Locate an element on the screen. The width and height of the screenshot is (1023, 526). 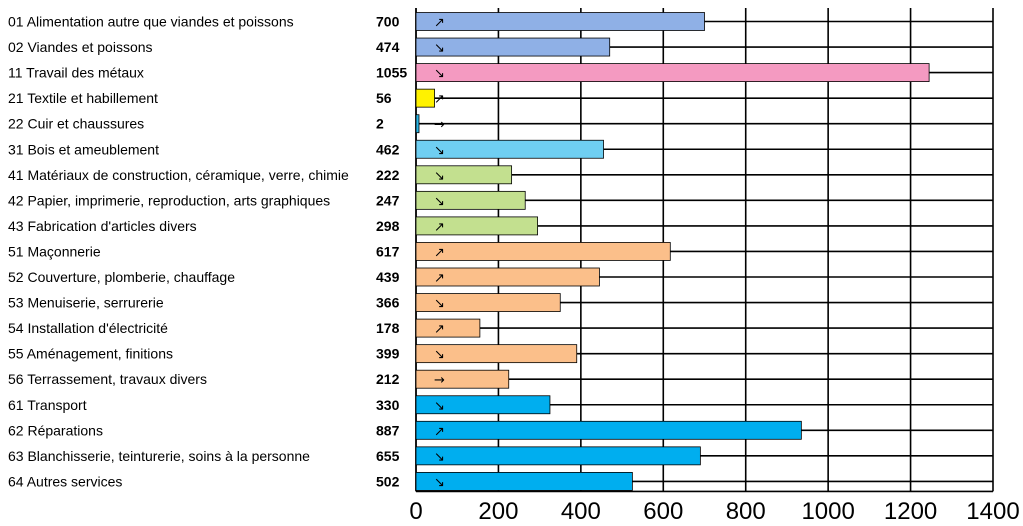
category-label: 61 Transport is located at coordinates (47, 405).